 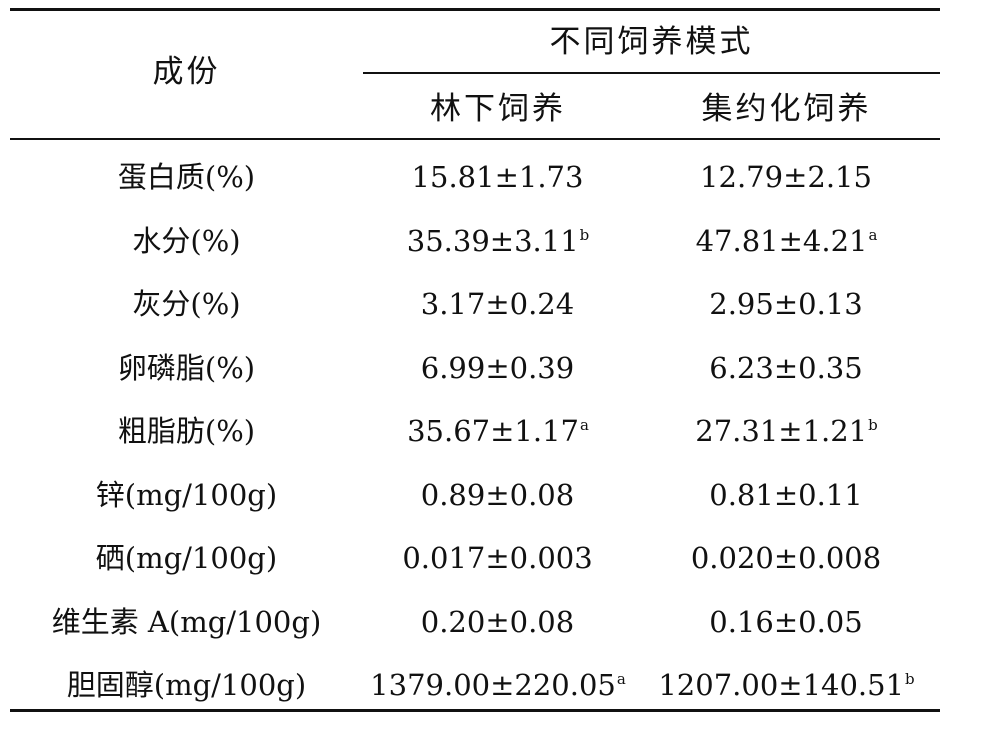 I want to click on value-forest-text: 3.17±0.24, so click(x=497, y=304).